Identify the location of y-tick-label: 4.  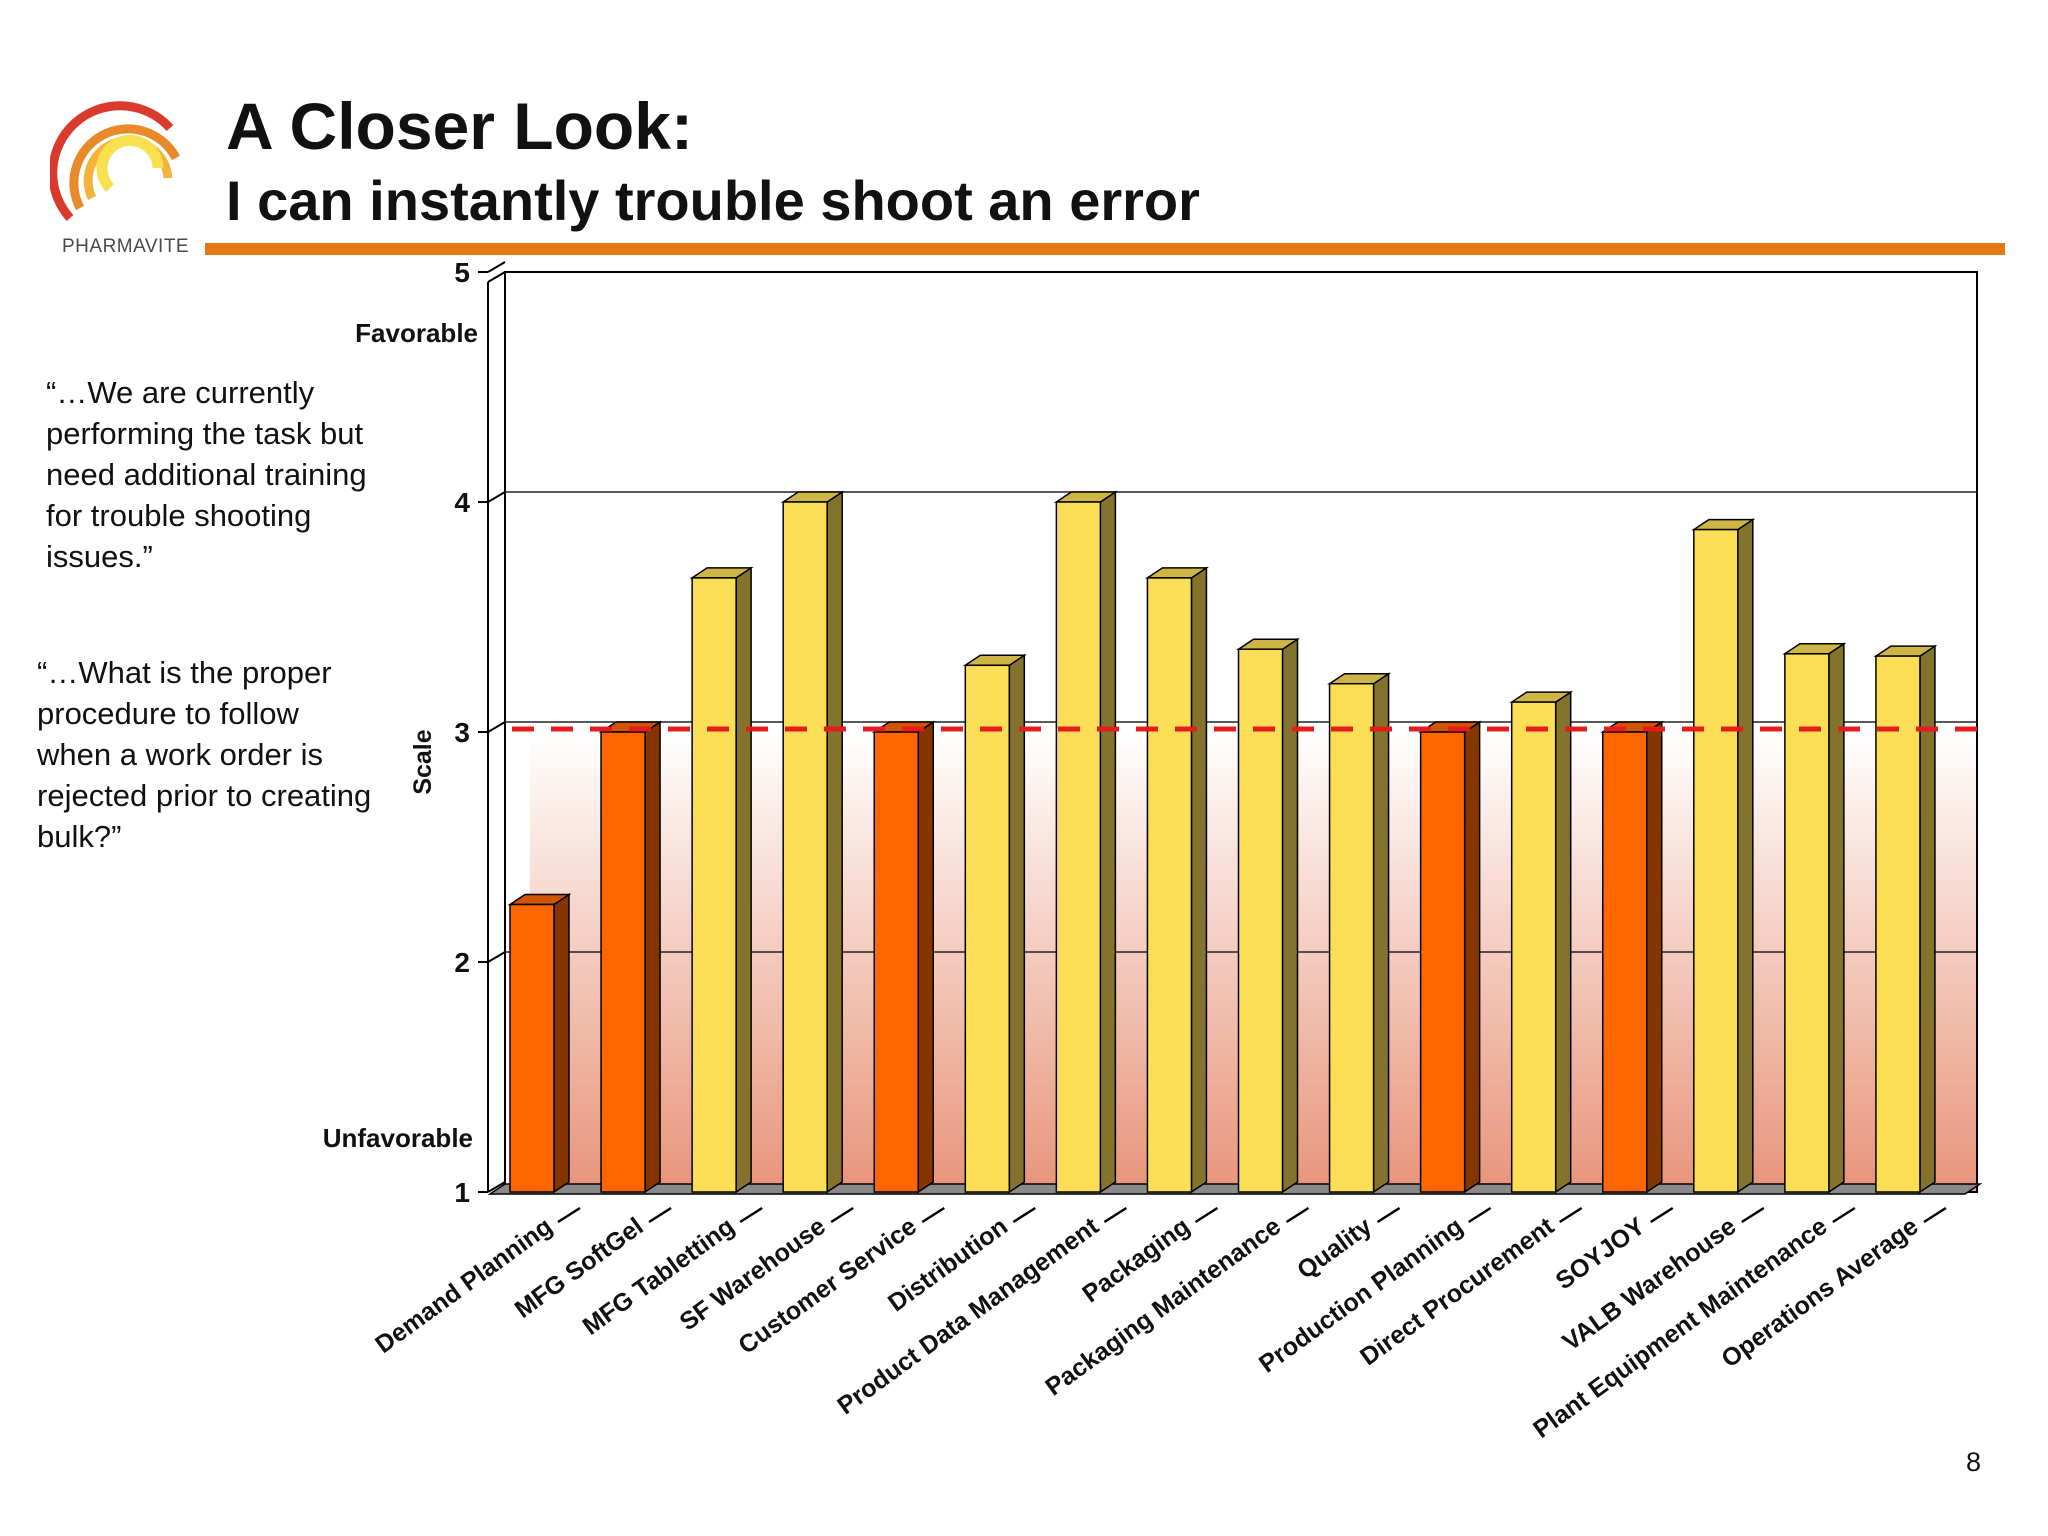
(462, 502).